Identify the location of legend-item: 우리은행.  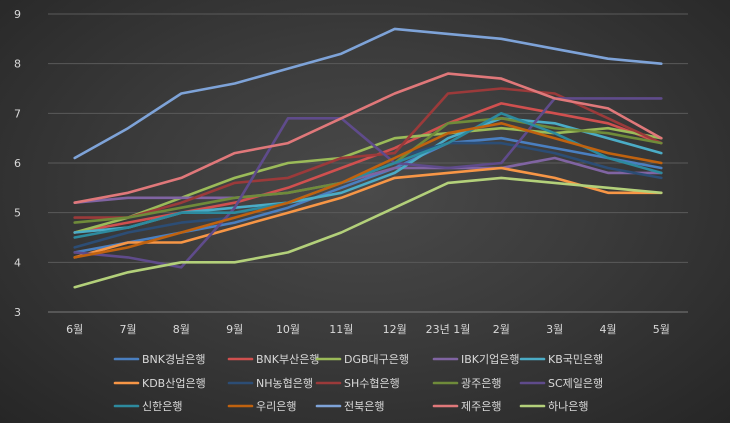
(261, 406).